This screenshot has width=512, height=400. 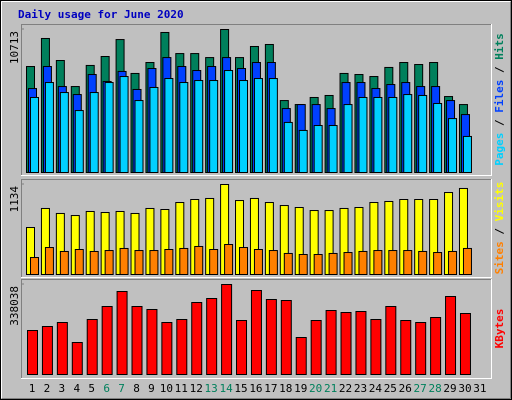 I want to click on legend-entry: Files, so click(x=499, y=96).